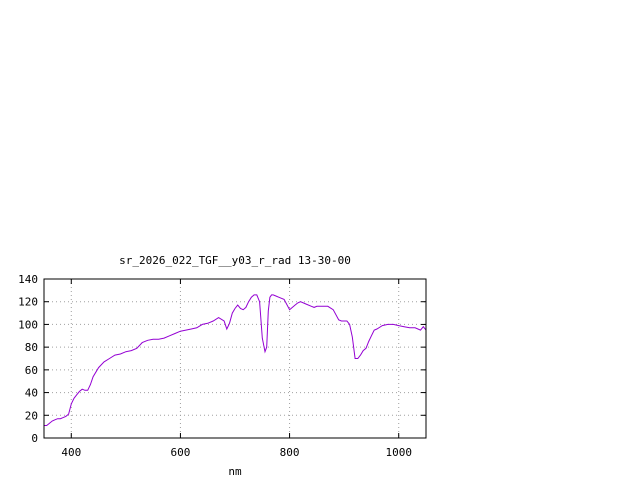  What do you see at coordinates (28, 302) in the screenshot?
I see `y-tick-label: 120` at bounding box center [28, 302].